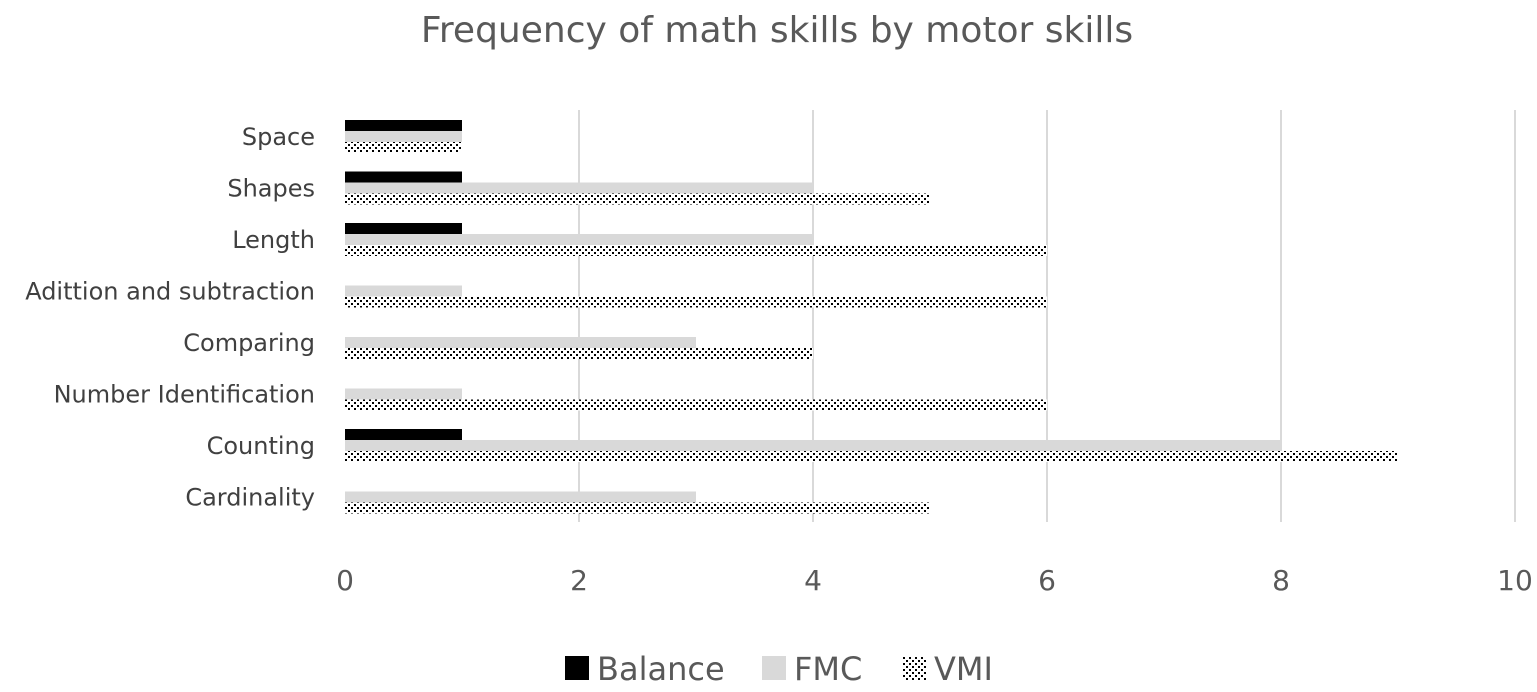 This screenshot has width=1537, height=692. What do you see at coordinates (261, 446) in the screenshot?
I see `category-label: Counting` at bounding box center [261, 446].